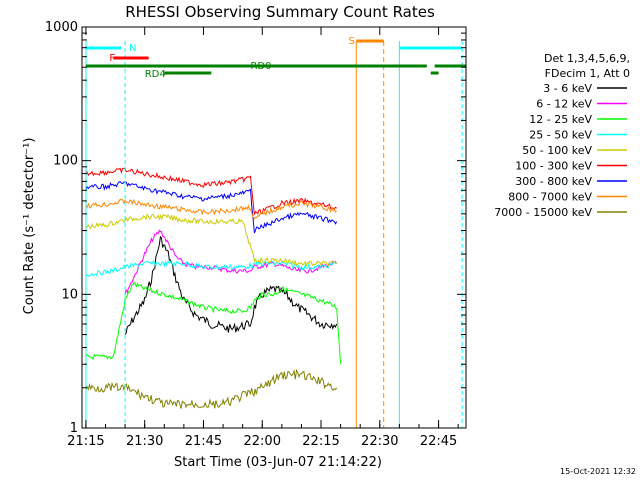 Image resolution: width=640 pixels, height=480 pixels. I want to click on legend-header-line-2: FDecim 1, Att 0, so click(587, 73).